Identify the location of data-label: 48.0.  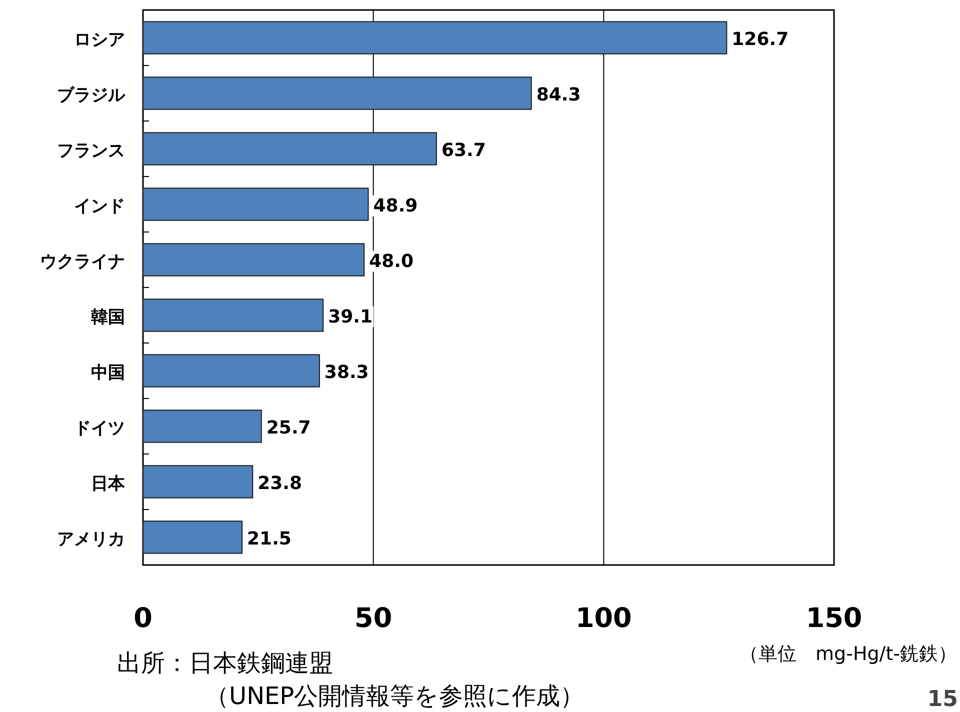
(391, 261).